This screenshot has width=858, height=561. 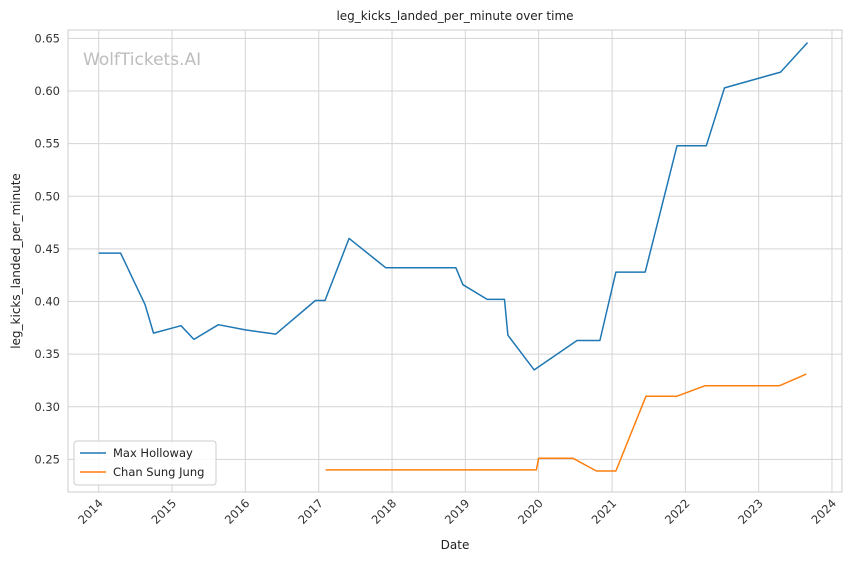 I want to click on y-tick-label: 0.40, so click(x=47, y=302).